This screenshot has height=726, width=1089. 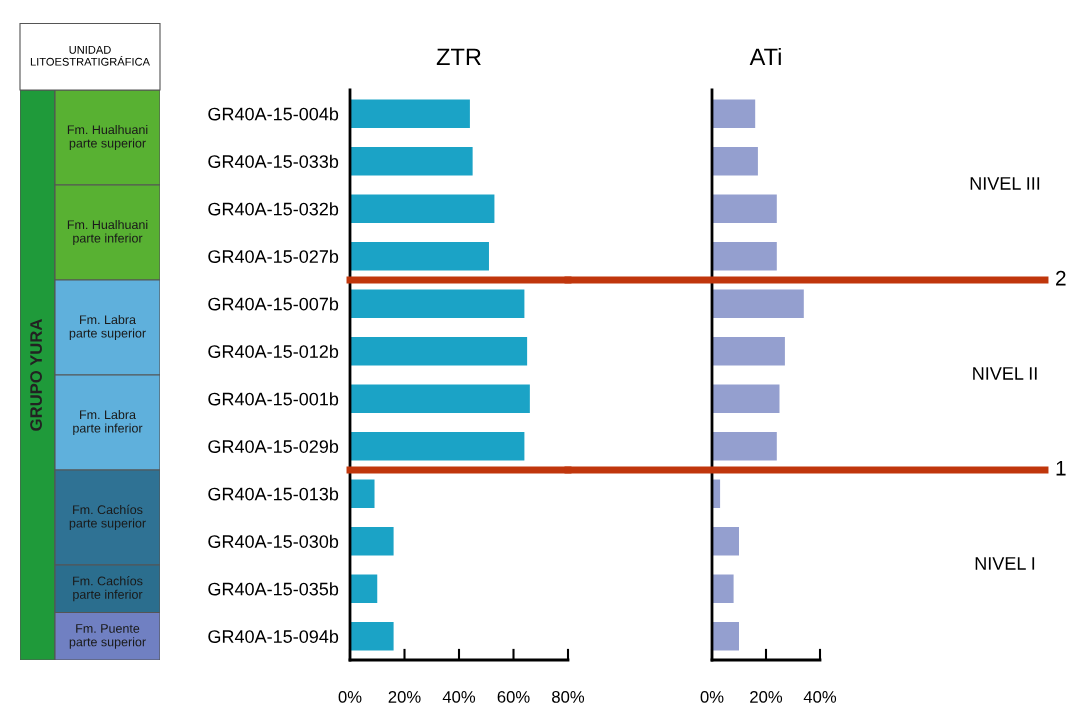 I want to click on category-label: Fm. Cachíos parte superior, so click(x=107, y=517).